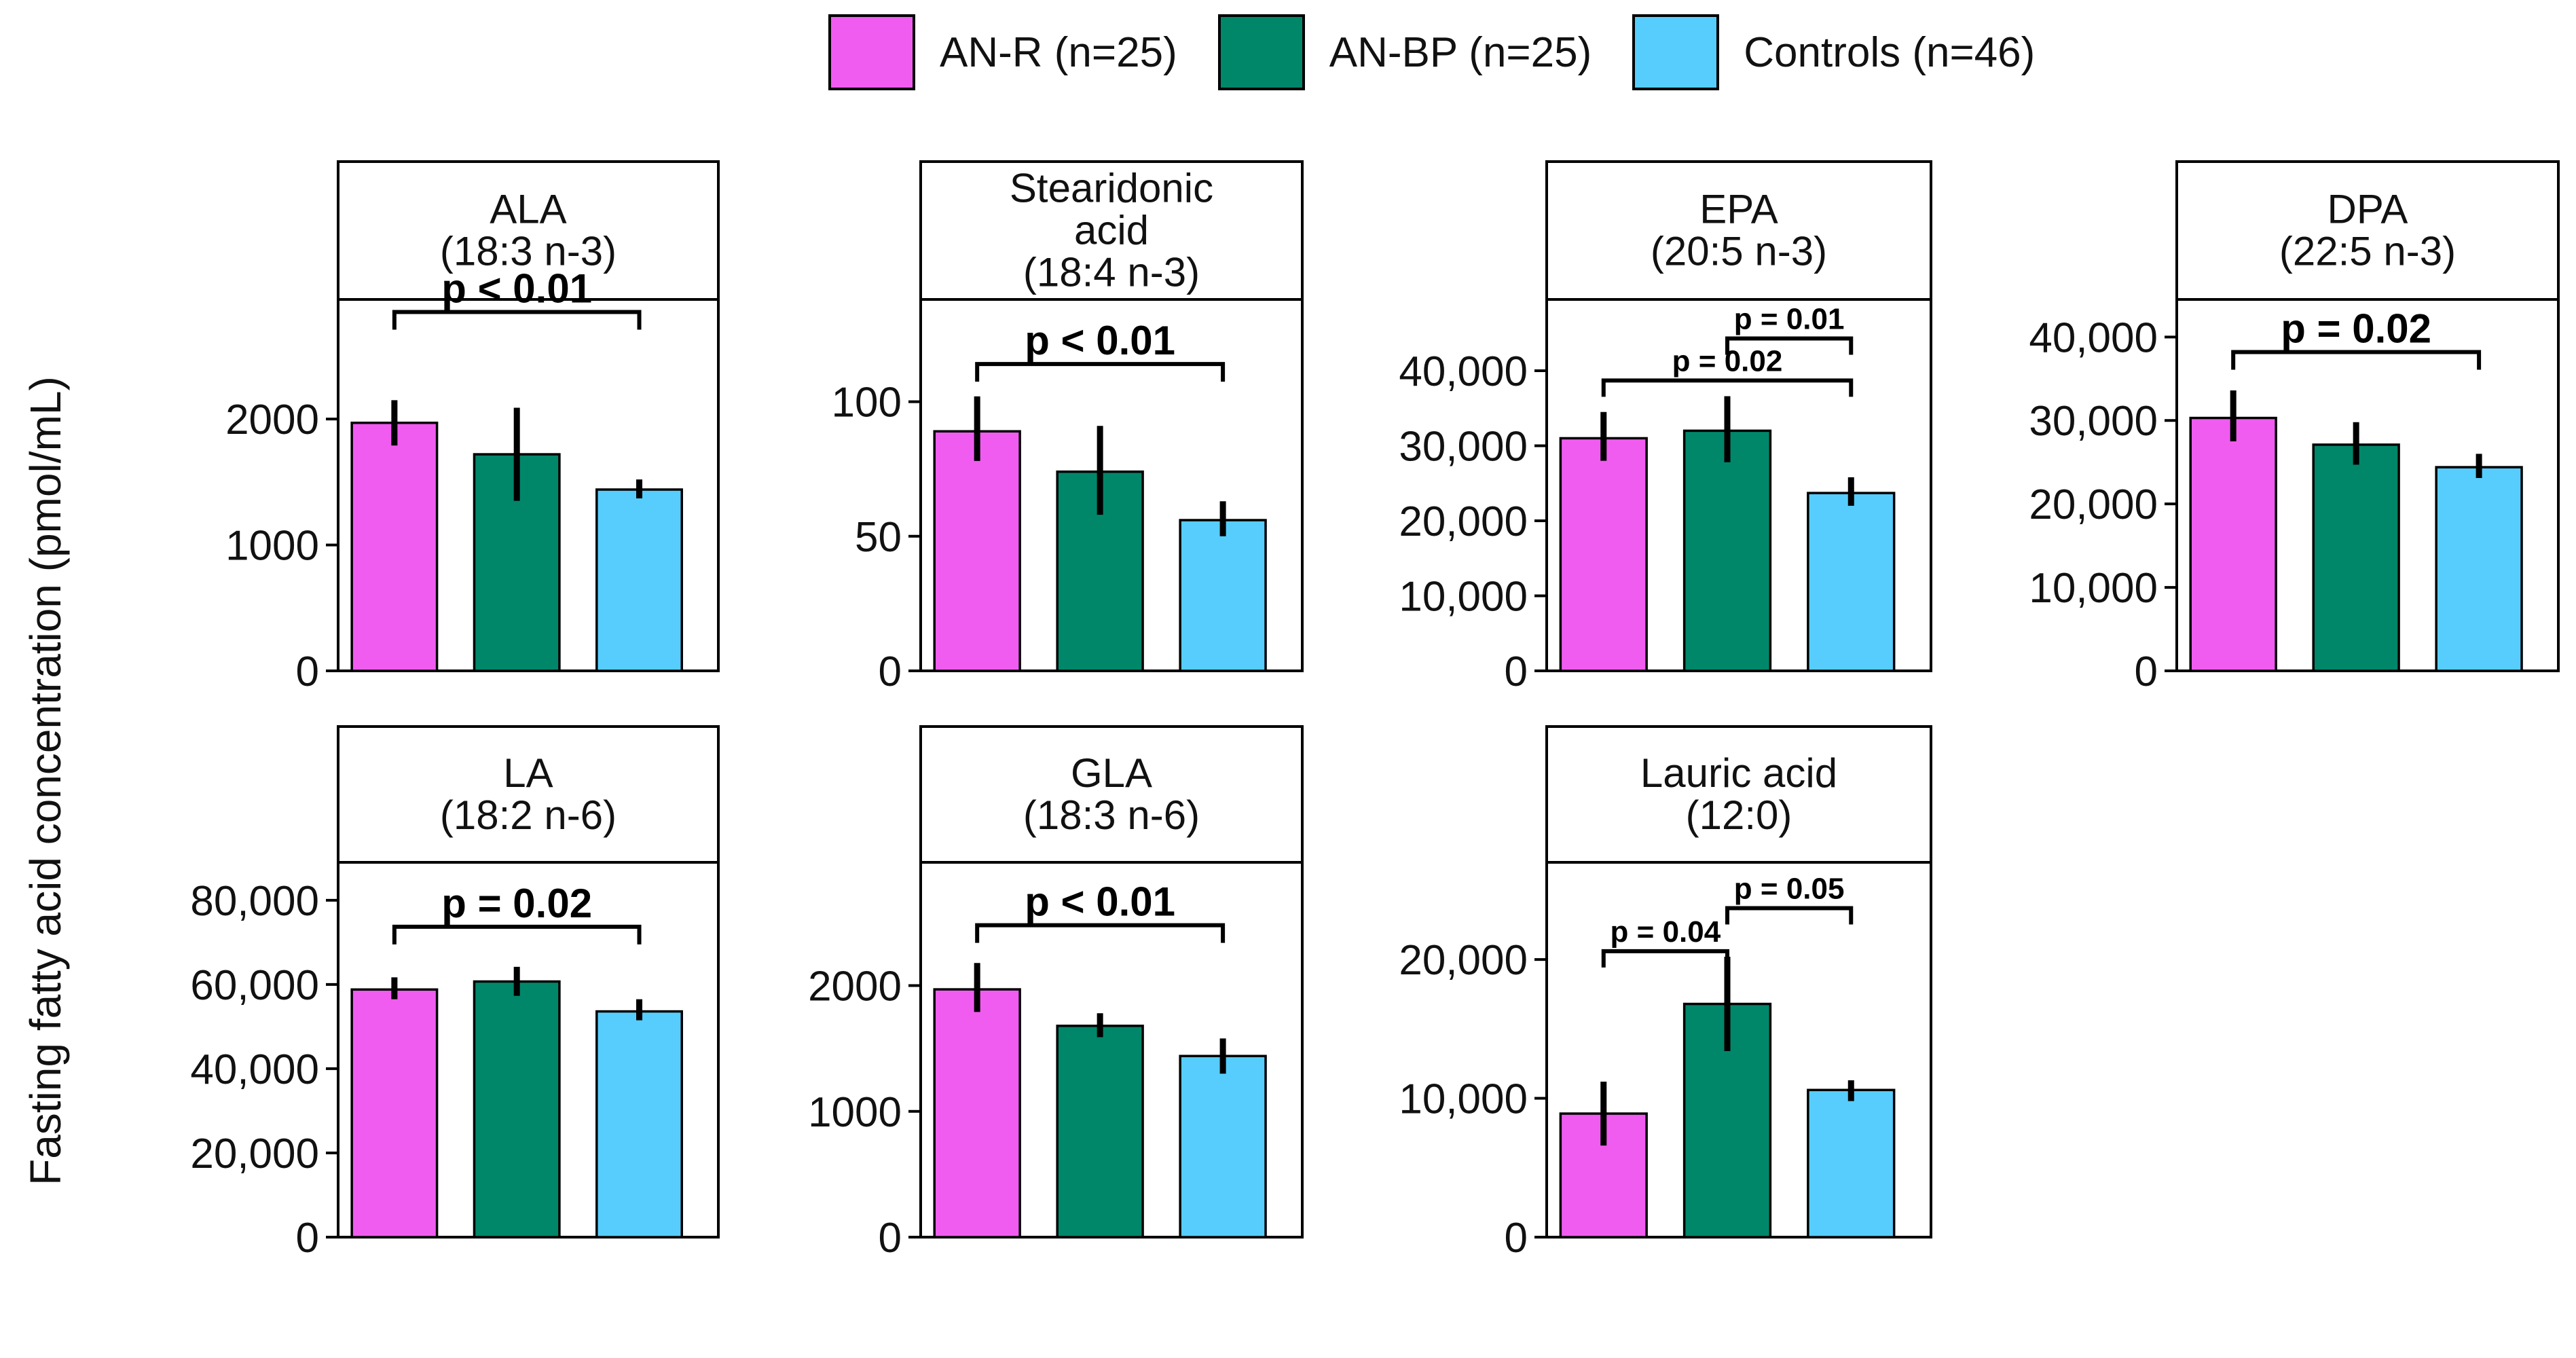  I want to click on legend-item-an-r: AN-R (n=25), so click(1002, 52).